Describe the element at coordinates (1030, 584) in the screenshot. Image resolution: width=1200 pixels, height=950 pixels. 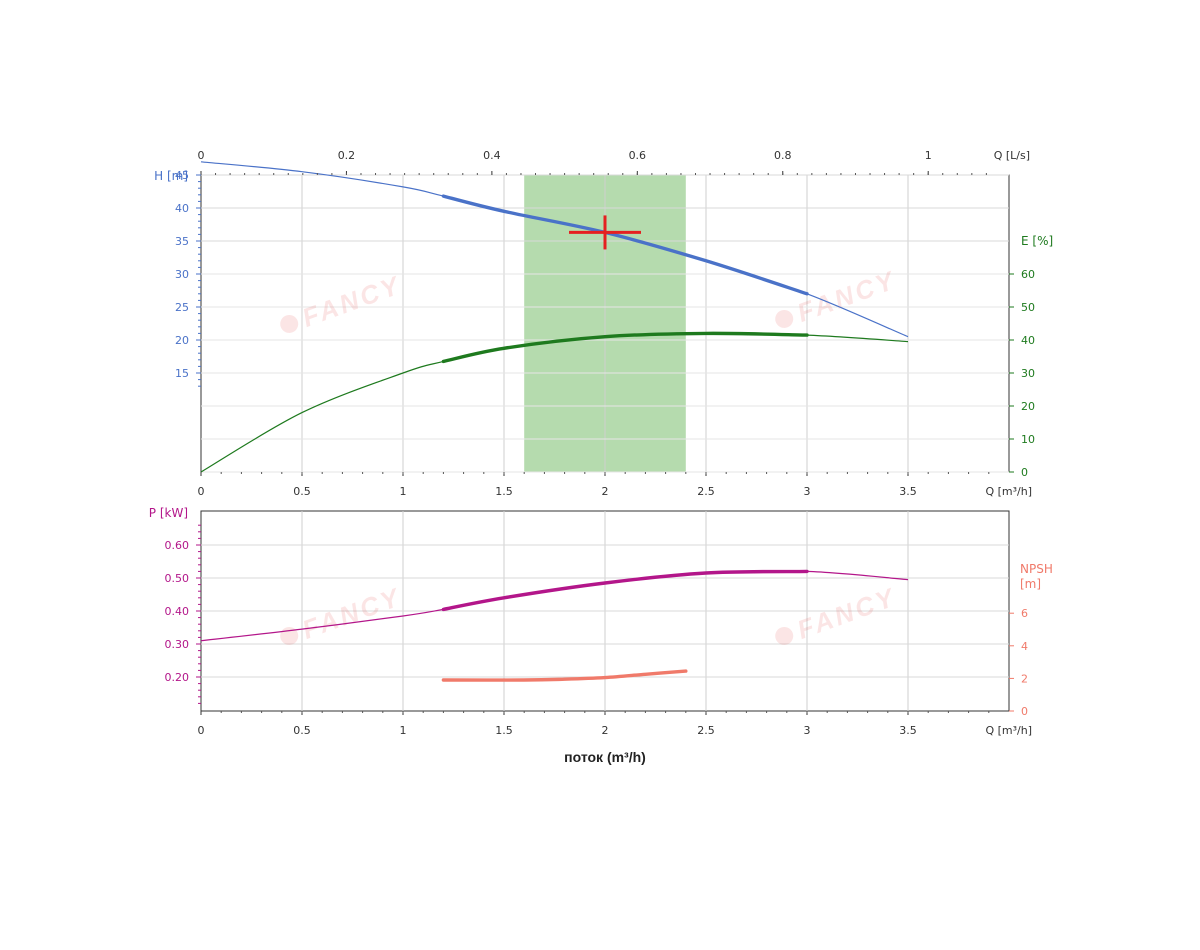
I see `npsh-axis-title-line: [m]` at that location.